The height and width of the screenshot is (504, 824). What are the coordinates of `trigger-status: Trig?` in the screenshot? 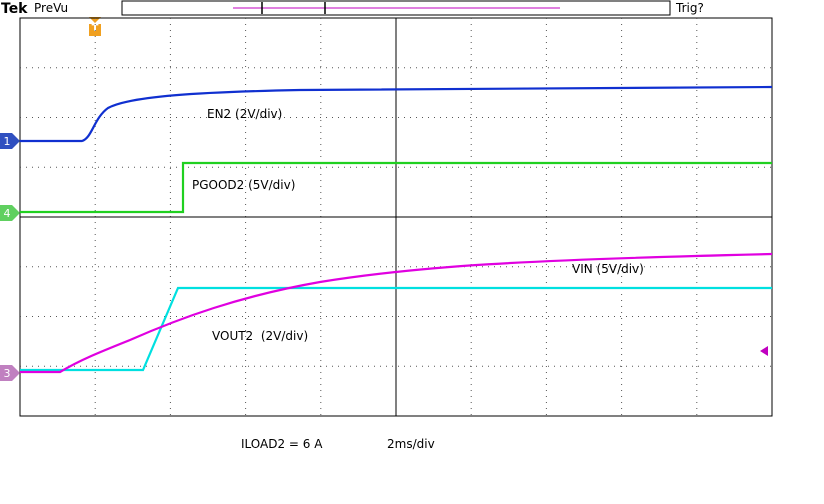 It's located at (689, 8).